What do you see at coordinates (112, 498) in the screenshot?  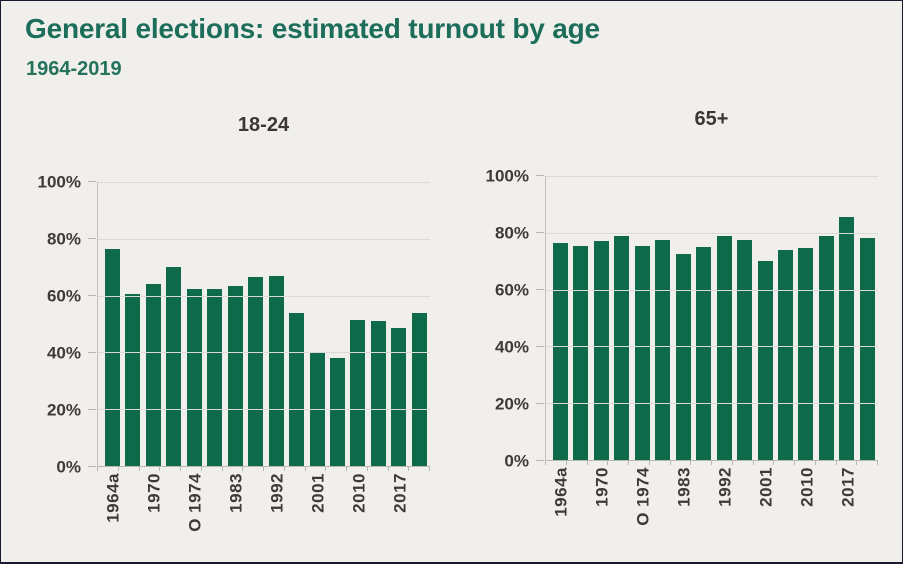 I see `x-axis-tick-label: 1964a` at bounding box center [112, 498].